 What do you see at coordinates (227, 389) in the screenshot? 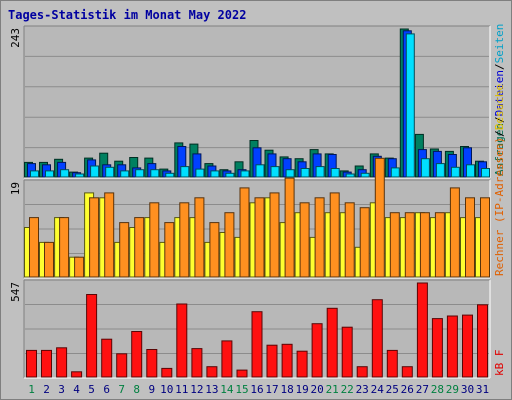
I see `day-label-14: 14` at bounding box center [227, 389].